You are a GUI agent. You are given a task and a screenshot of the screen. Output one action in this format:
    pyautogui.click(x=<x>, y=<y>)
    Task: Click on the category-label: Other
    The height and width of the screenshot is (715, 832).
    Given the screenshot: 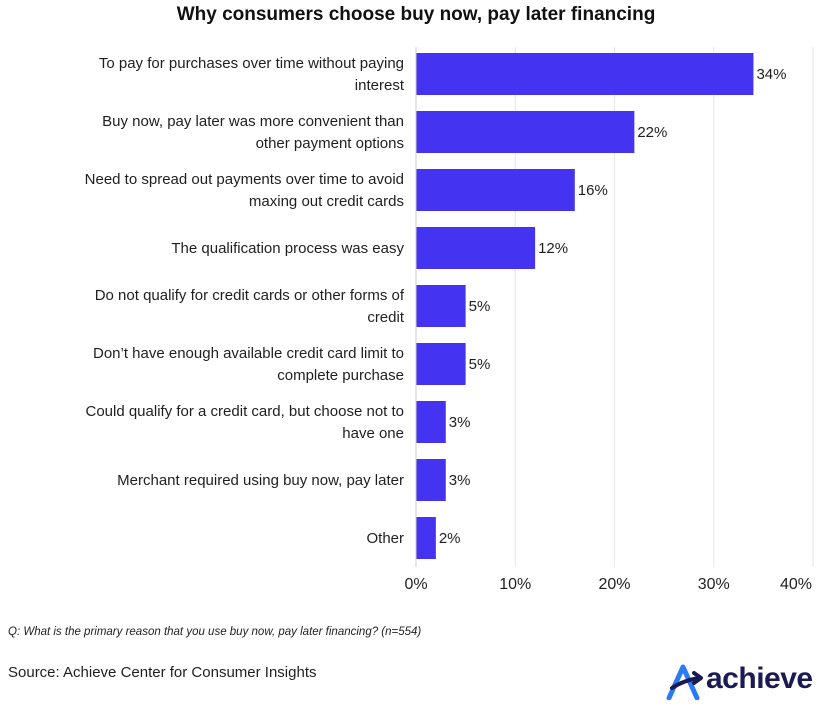 What is the action you would take?
    pyautogui.click(x=385, y=538)
    